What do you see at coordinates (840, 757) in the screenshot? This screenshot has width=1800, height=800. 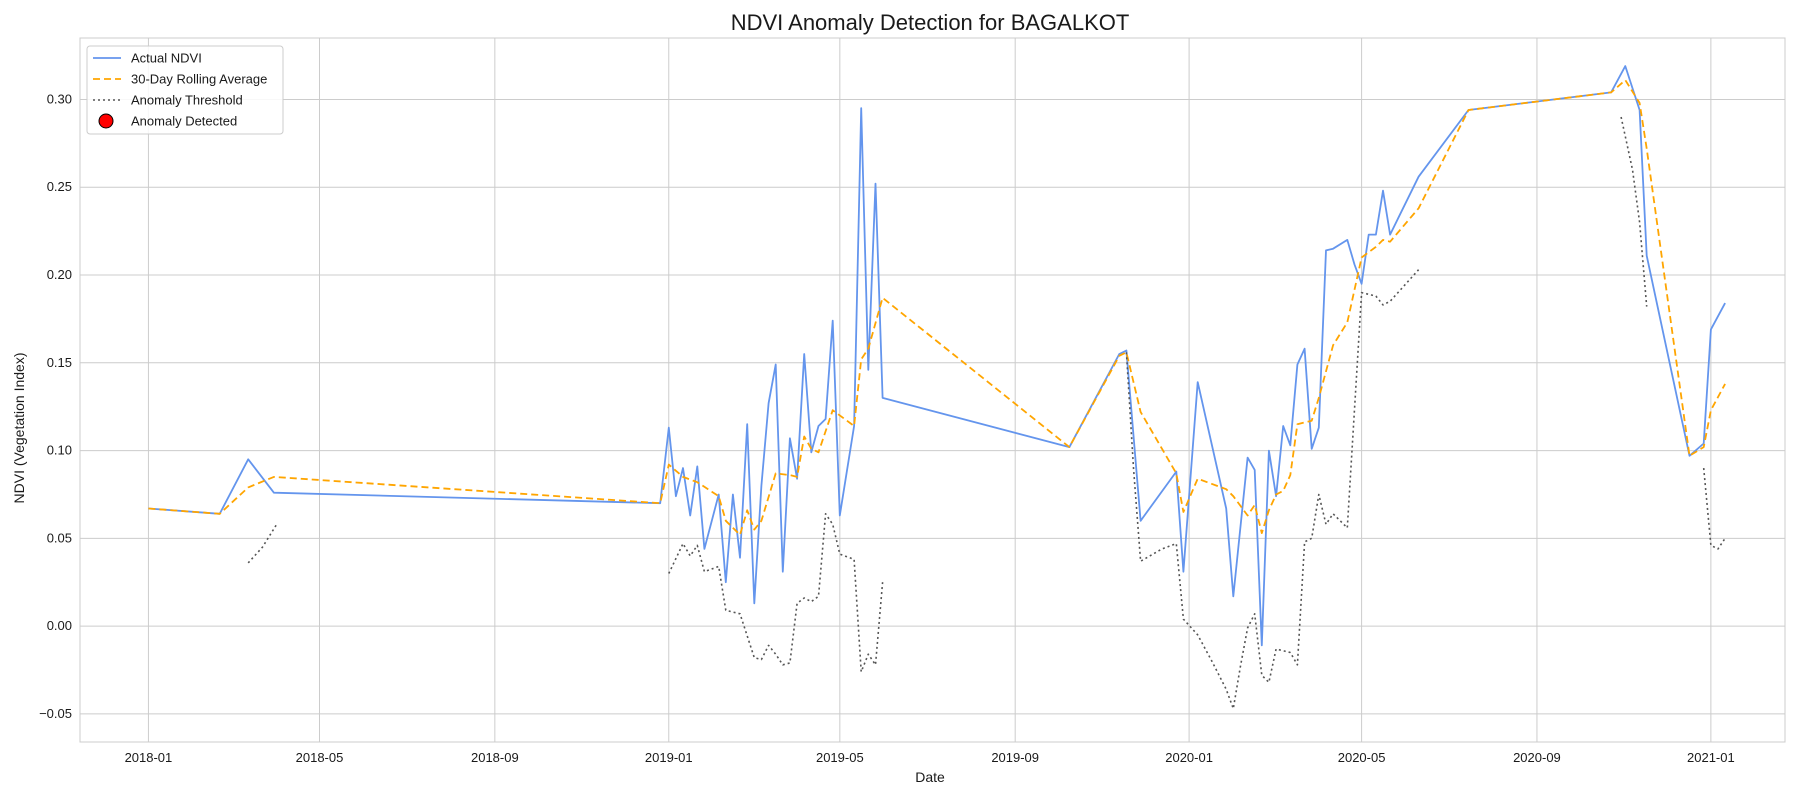 I see `x-tick-label: 2019-05` at bounding box center [840, 757].